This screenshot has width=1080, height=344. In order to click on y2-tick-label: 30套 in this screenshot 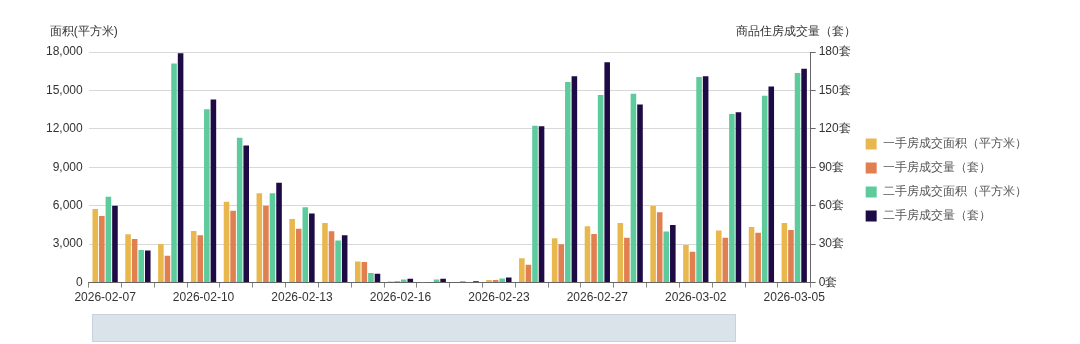, I will do `click(831, 243)`.